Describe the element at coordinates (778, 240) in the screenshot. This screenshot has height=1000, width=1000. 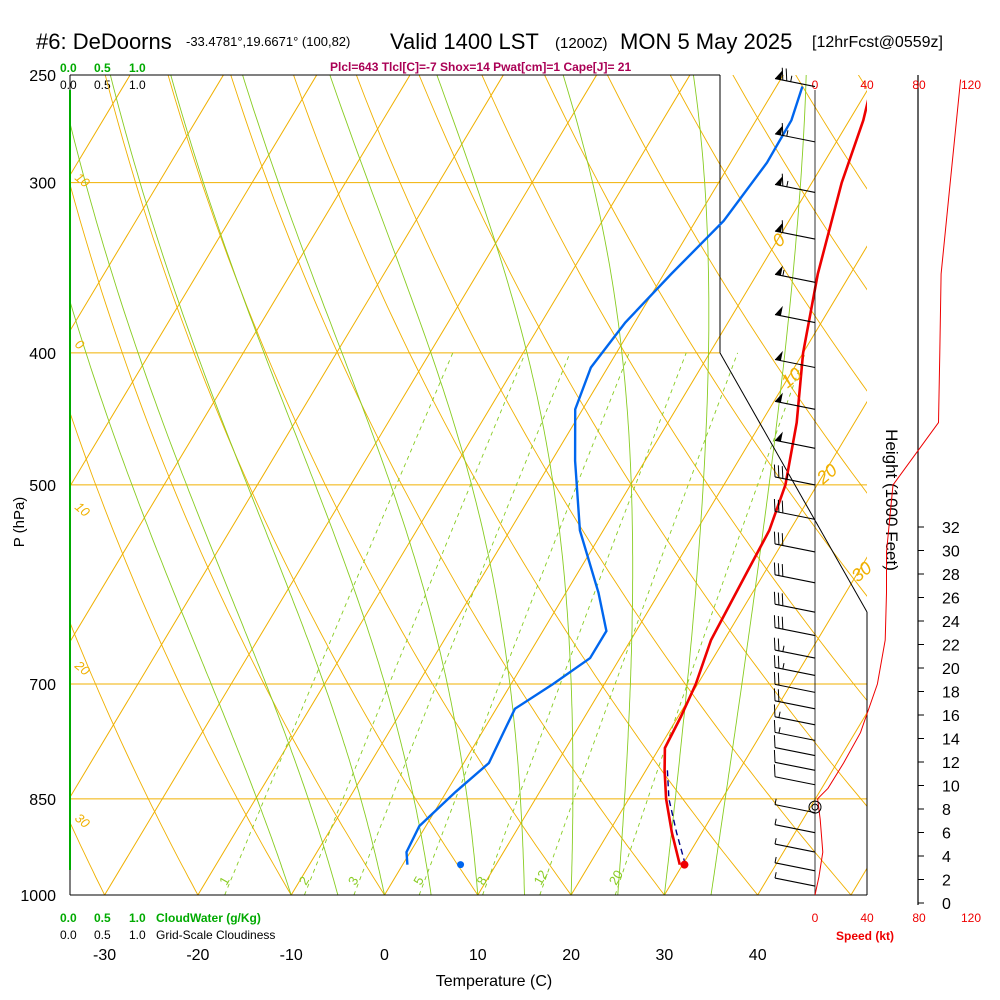
I see `isotherm-label: 0` at that location.